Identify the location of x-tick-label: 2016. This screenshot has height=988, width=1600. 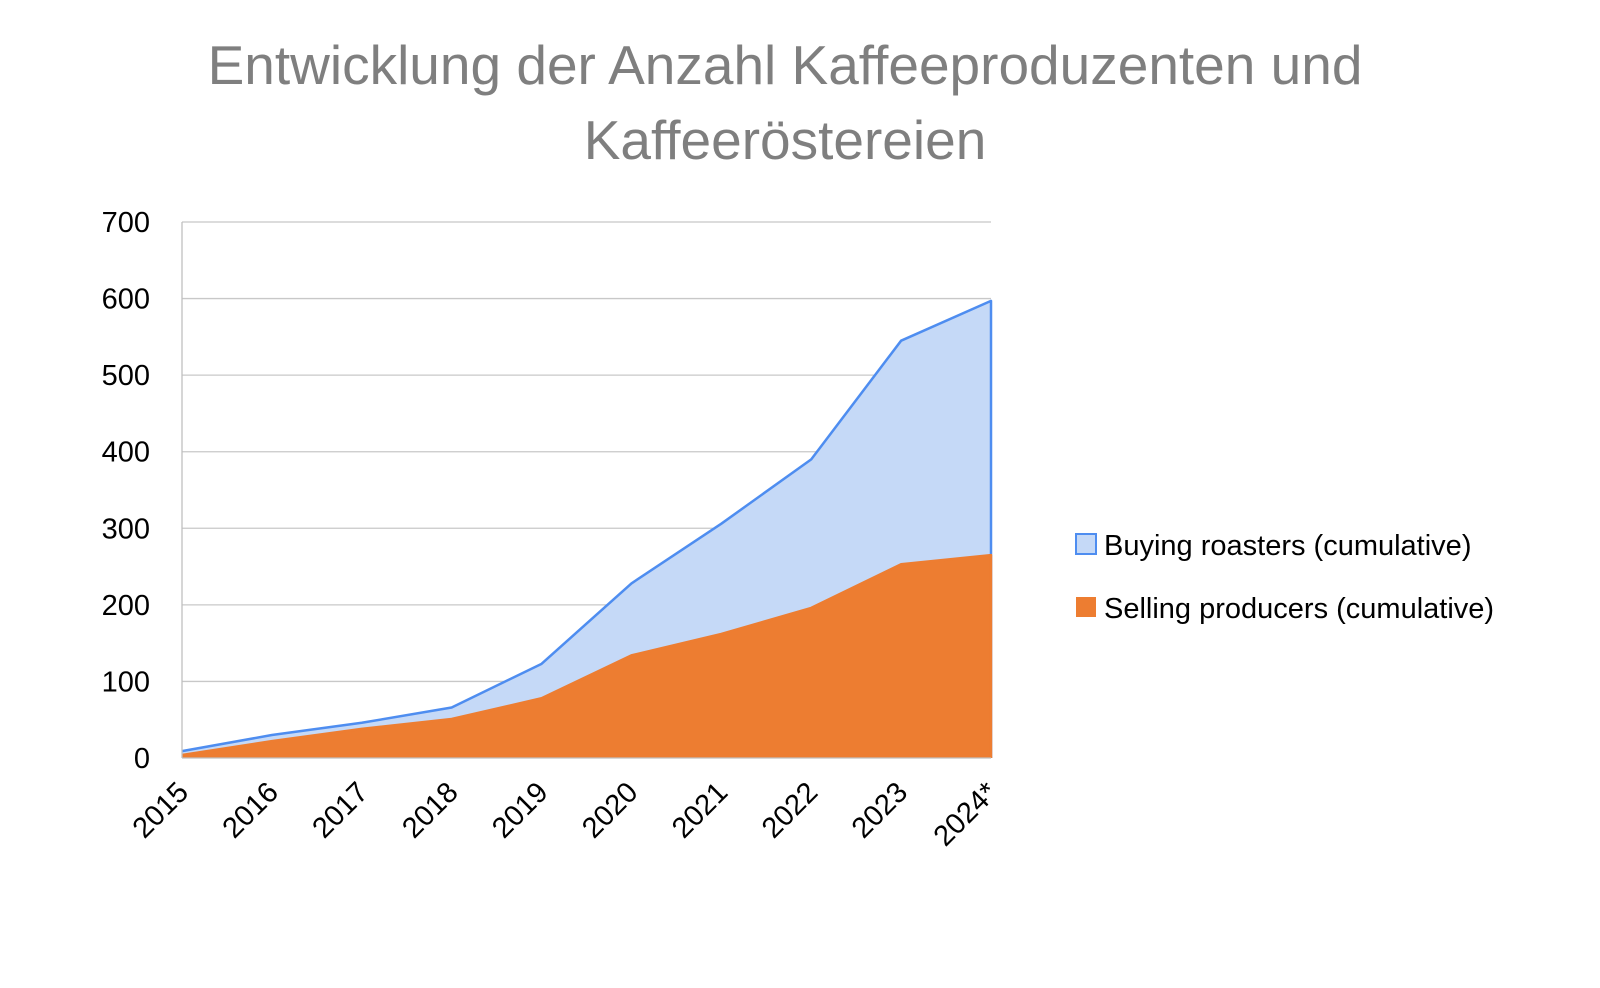
(251, 810).